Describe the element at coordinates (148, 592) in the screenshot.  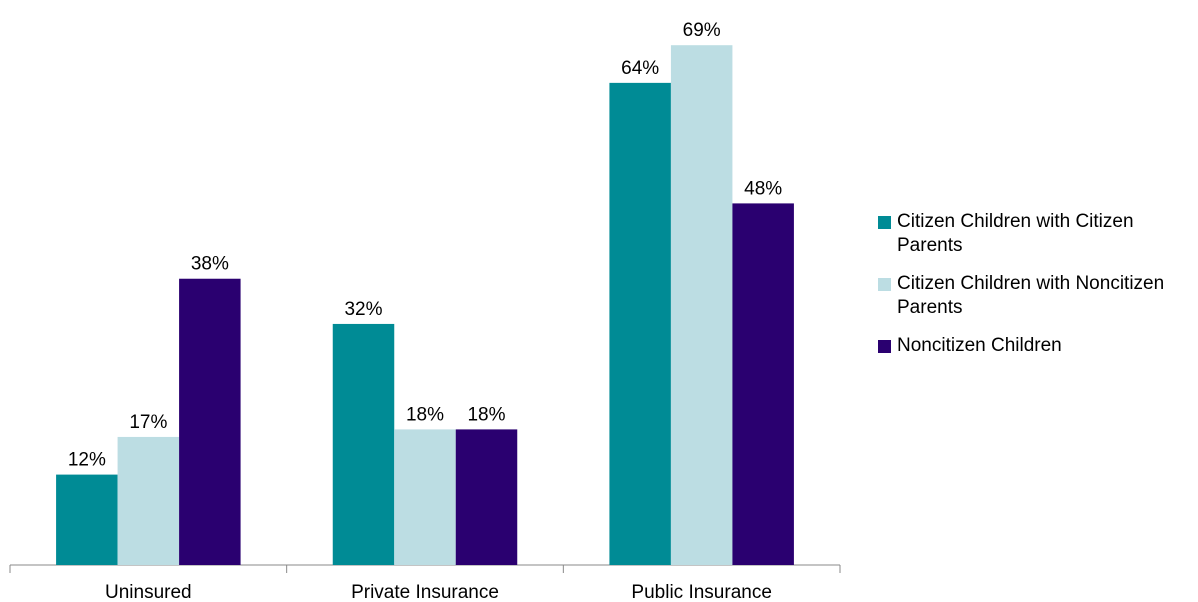
I see `x-tick-label: Uninsured` at that location.